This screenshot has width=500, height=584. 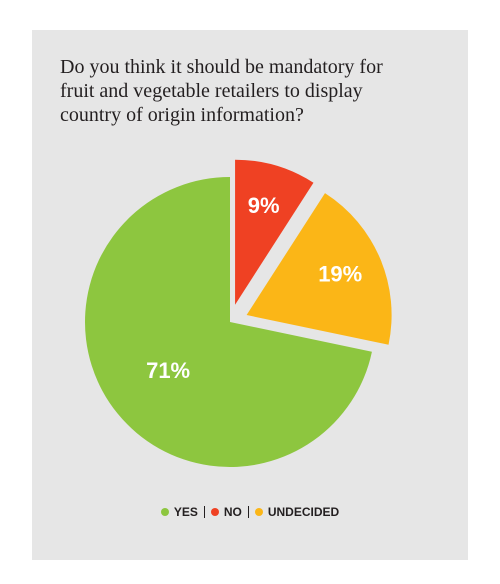 What do you see at coordinates (168, 370) in the screenshot?
I see `data-label: 71%` at bounding box center [168, 370].